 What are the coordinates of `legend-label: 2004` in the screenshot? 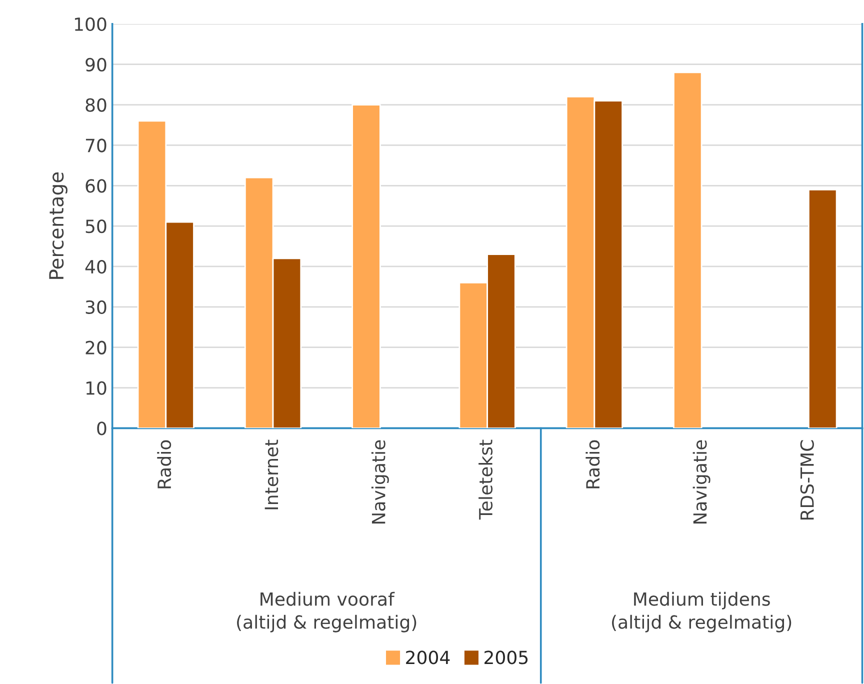 It's located at (428, 657).